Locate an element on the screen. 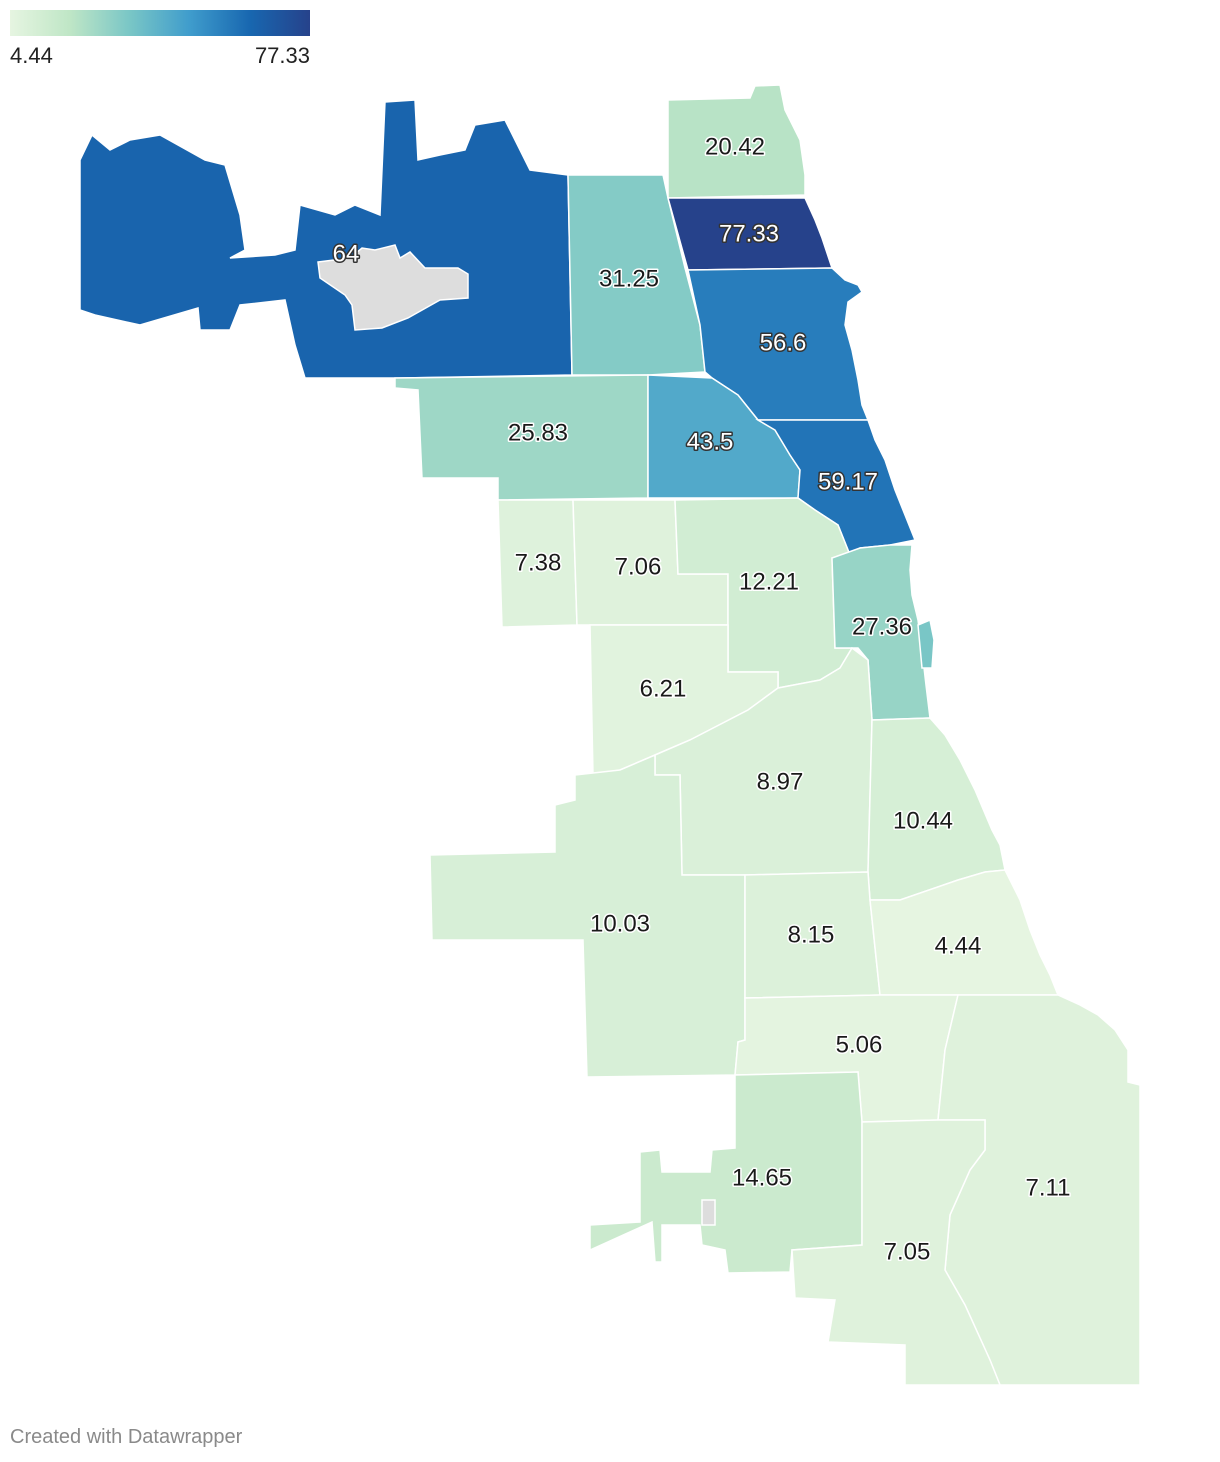 The width and height of the screenshot is (1220, 1462). region-10.03 is located at coordinates (587, 915).